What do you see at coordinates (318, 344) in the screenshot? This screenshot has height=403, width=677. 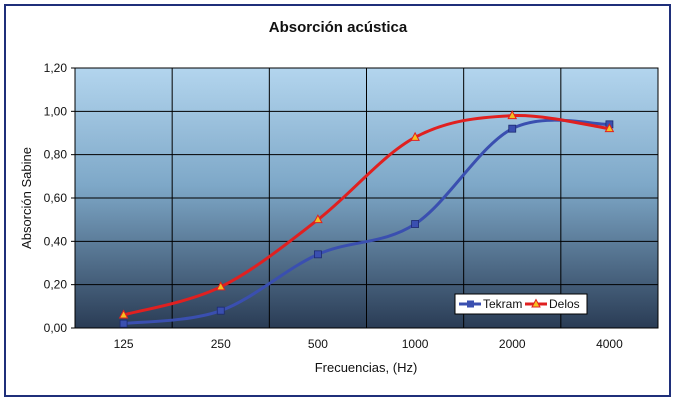 I see `x-tick-label: 500` at bounding box center [318, 344].